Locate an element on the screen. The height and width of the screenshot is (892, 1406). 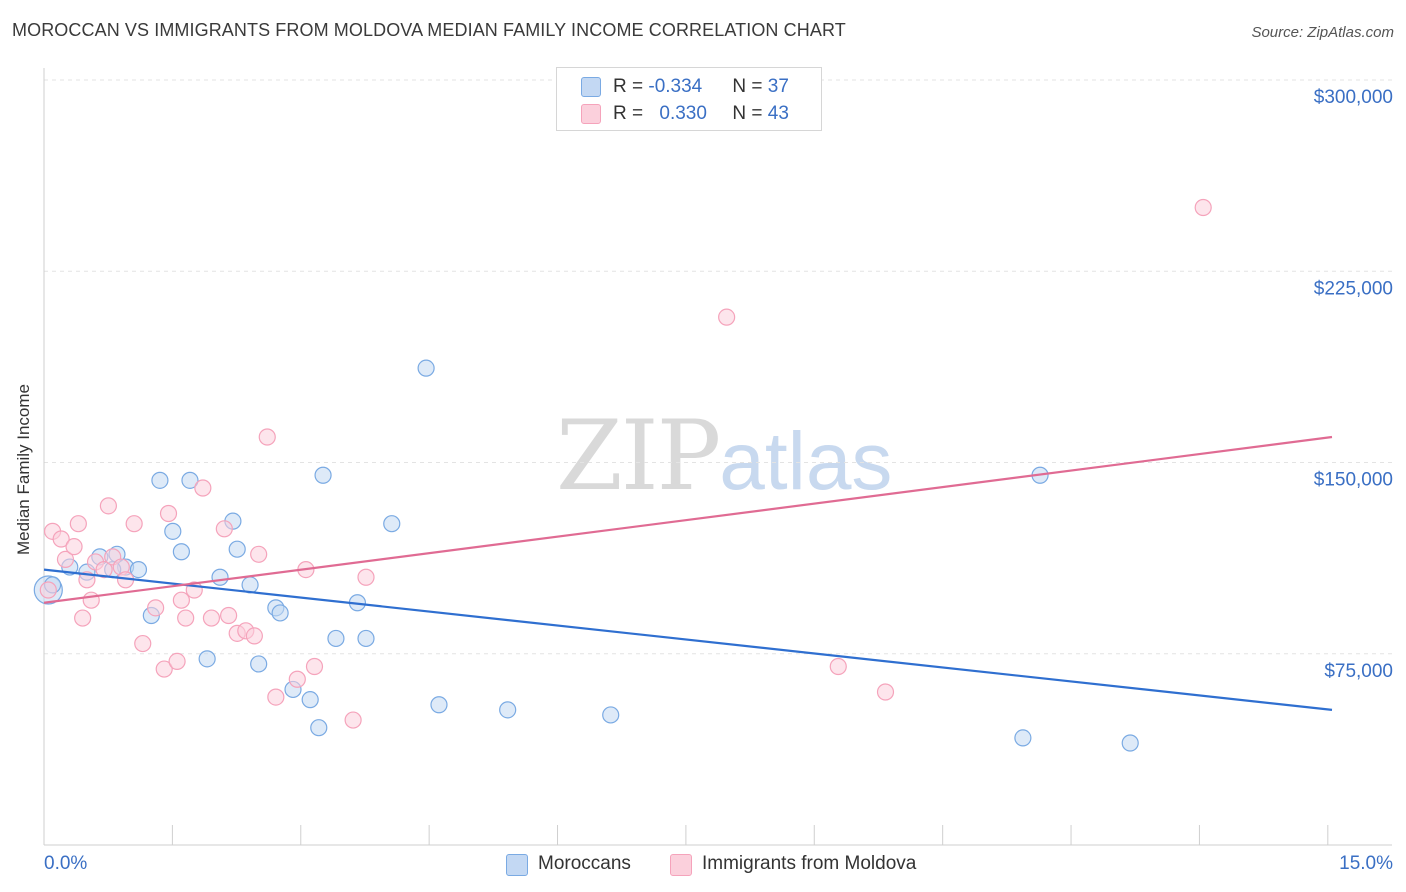
legend-n-value: 43 is located at coordinates (778, 113).